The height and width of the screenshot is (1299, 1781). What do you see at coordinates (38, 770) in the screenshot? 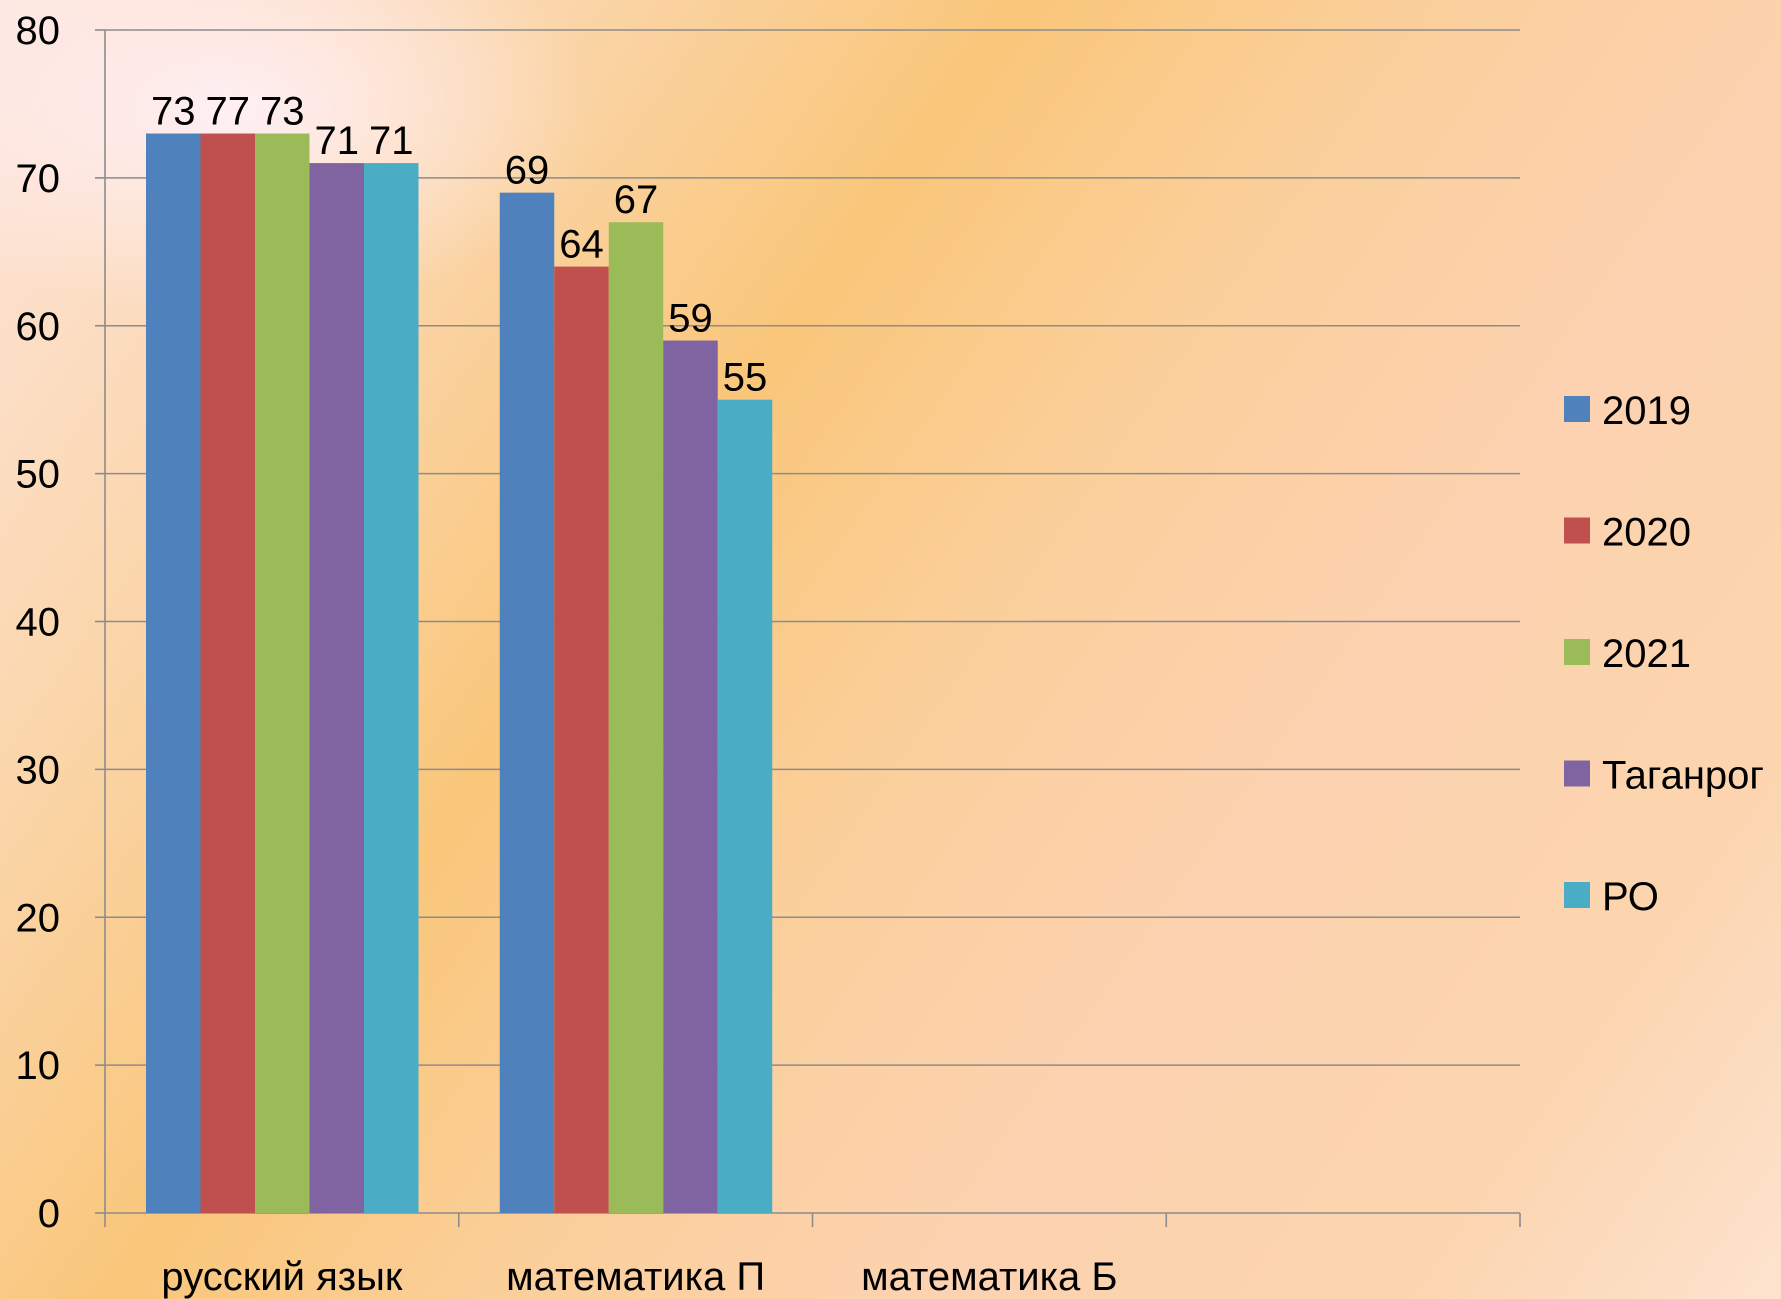
I see `y-tick-label: 30` at bounding box center [38, 770].